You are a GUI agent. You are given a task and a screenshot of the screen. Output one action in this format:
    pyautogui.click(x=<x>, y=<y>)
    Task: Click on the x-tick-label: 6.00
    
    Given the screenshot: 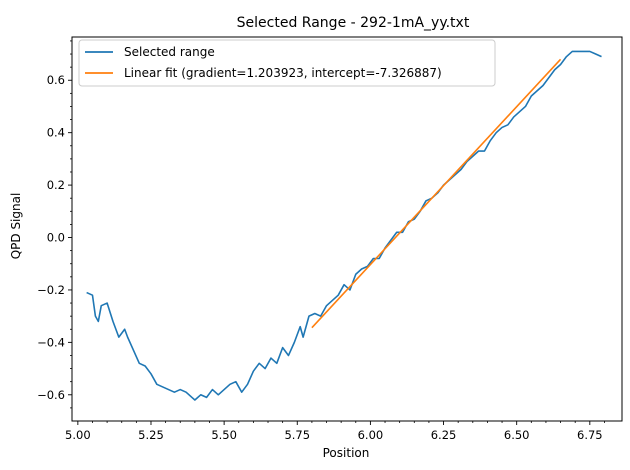 What is the action you would take?
    pyautogui.click(x=371, y=435)
    